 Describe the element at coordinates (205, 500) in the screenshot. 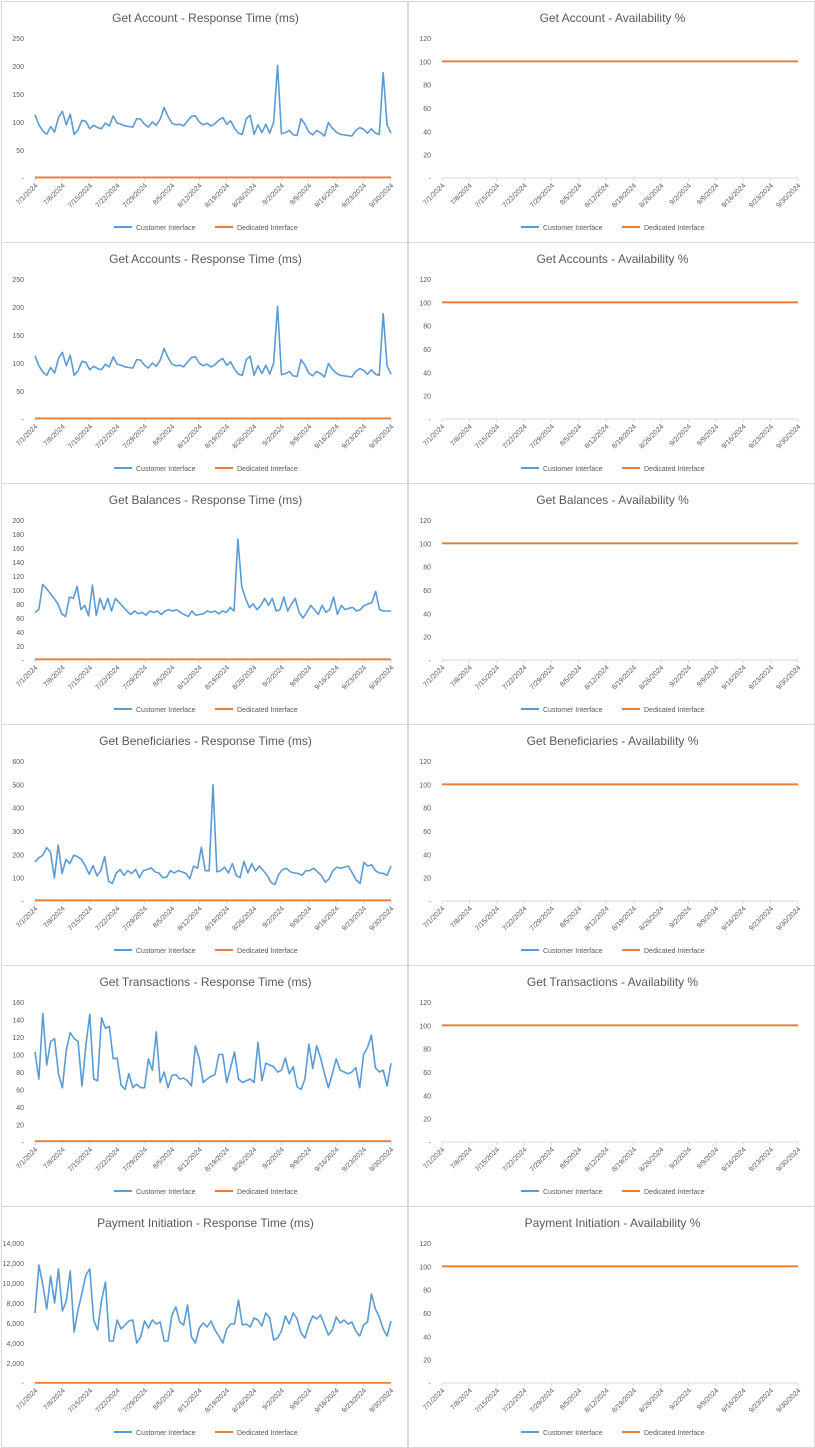

I see `chart-title: Get Balances - Response Time (ms)` at that location.